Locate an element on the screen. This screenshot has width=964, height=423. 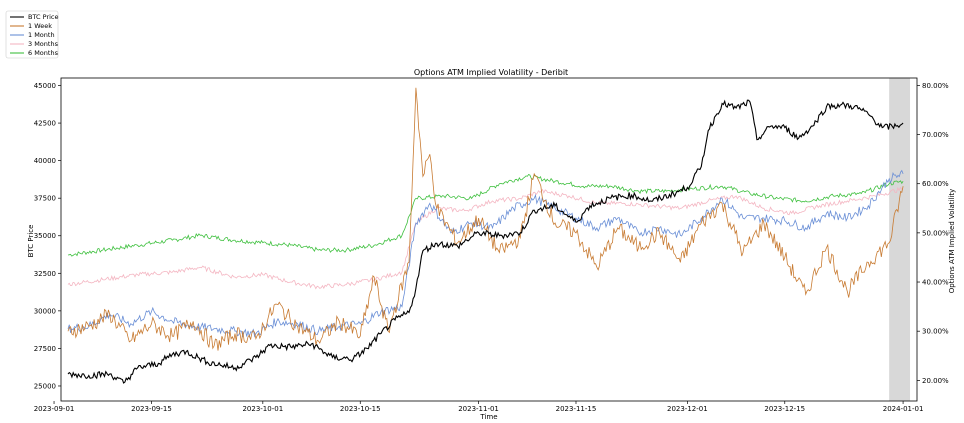
y-axis-label-right: Options ATM Implied Volatility is located at coordinates (952, 241).